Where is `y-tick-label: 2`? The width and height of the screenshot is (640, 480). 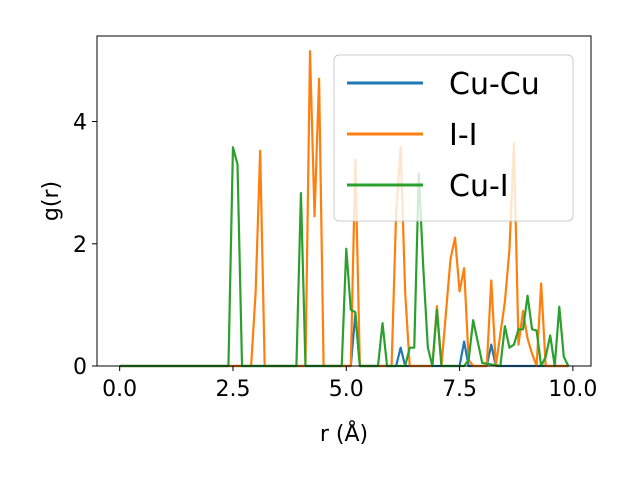 y-tick-label: 2 is located at coordinates (80, 245).